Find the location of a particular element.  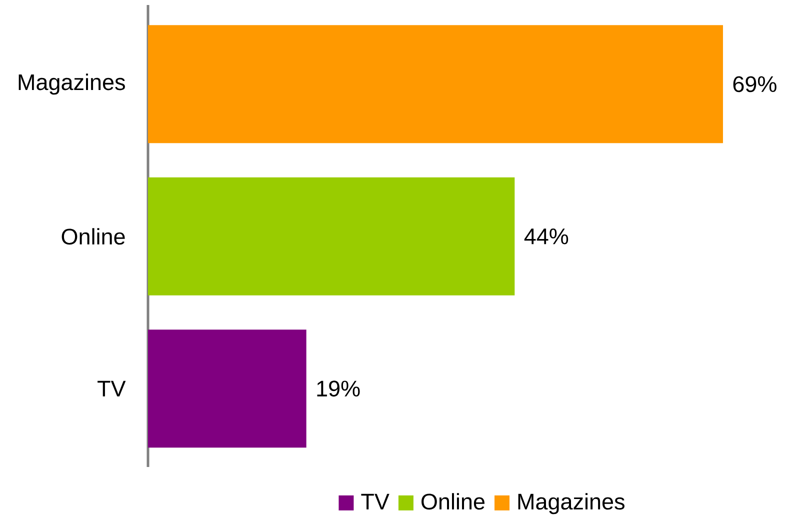

legend-label: Magazines is located at coordinates (571, 503).